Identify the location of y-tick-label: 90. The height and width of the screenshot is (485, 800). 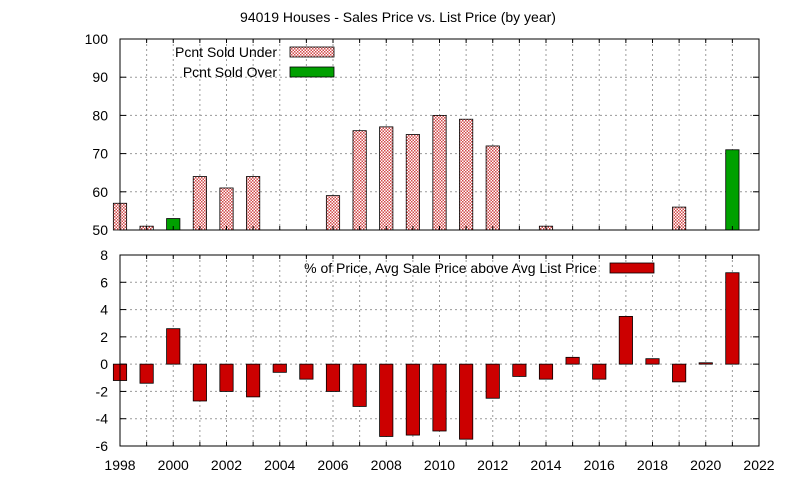
(100, 77).